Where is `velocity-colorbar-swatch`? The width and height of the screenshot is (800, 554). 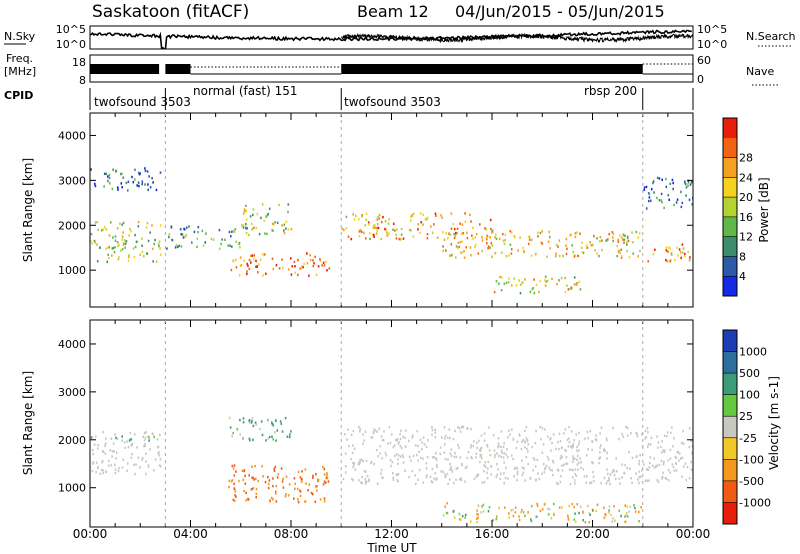 velocity-colorbar-swatch is located at coordinates (730, 384).